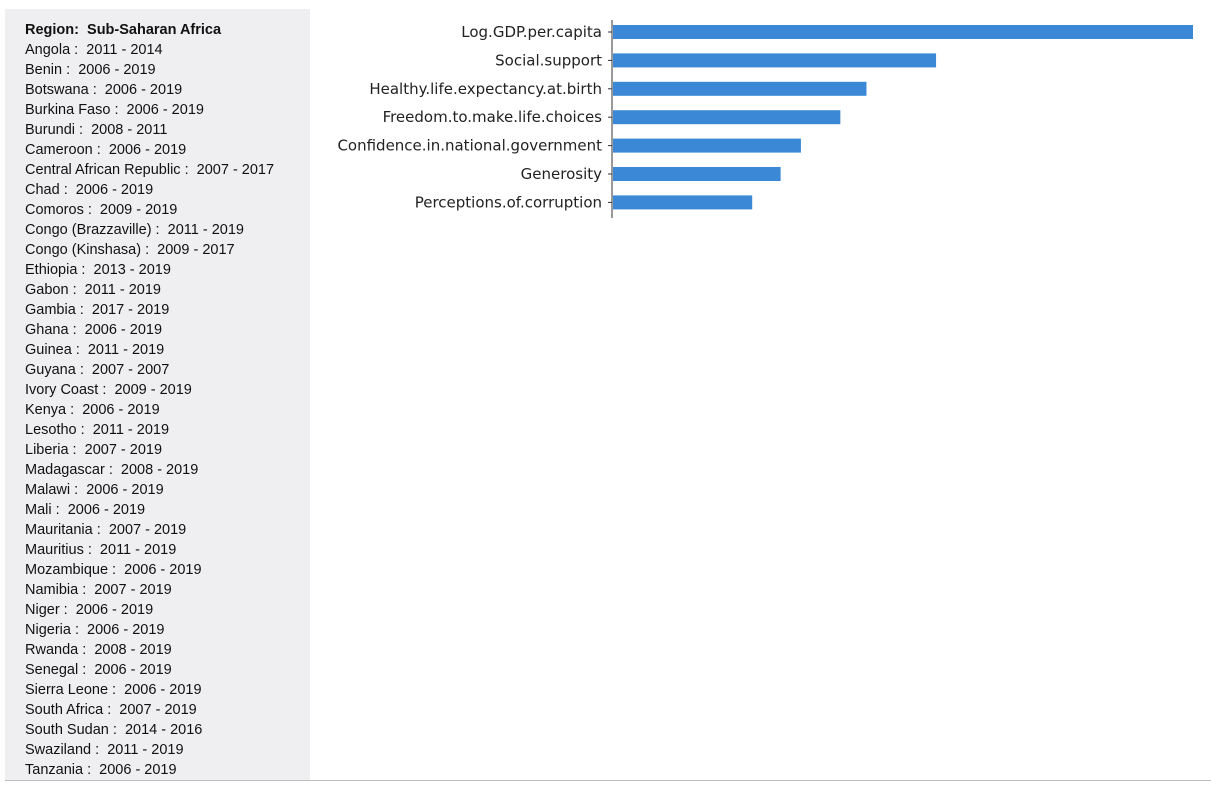 This screenshot has width=1211, height=792. What do you see at coordinates (149, 450) in the screenshot?
I see `country-item: Liberia : 2007 - 2019` at bounding box center [149, 450].